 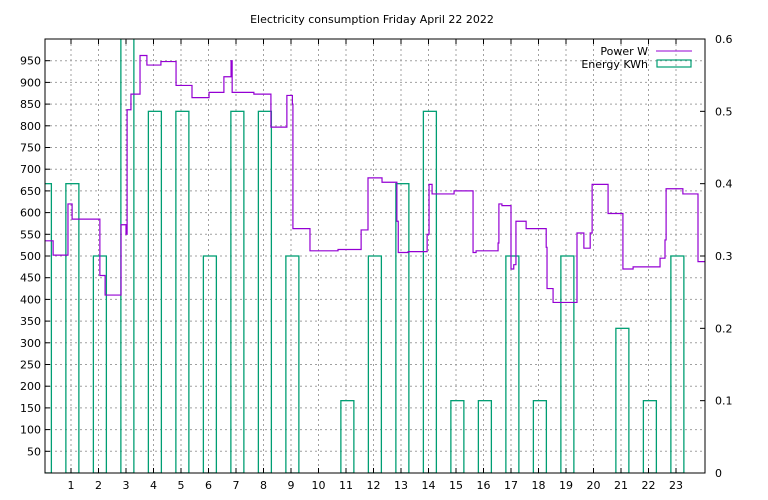 What do you see at coordinates (676, 485) in the screenshot?
I see `x-tick-label: 23` at bounding box center [676, 485].